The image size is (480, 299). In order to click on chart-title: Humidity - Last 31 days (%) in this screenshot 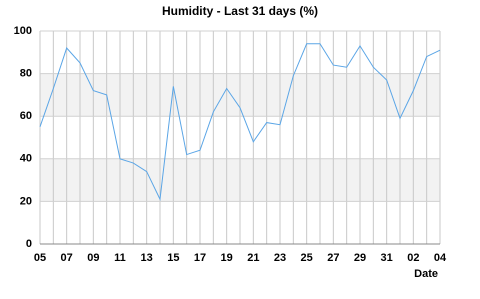, I will do `click(240, 11)`.